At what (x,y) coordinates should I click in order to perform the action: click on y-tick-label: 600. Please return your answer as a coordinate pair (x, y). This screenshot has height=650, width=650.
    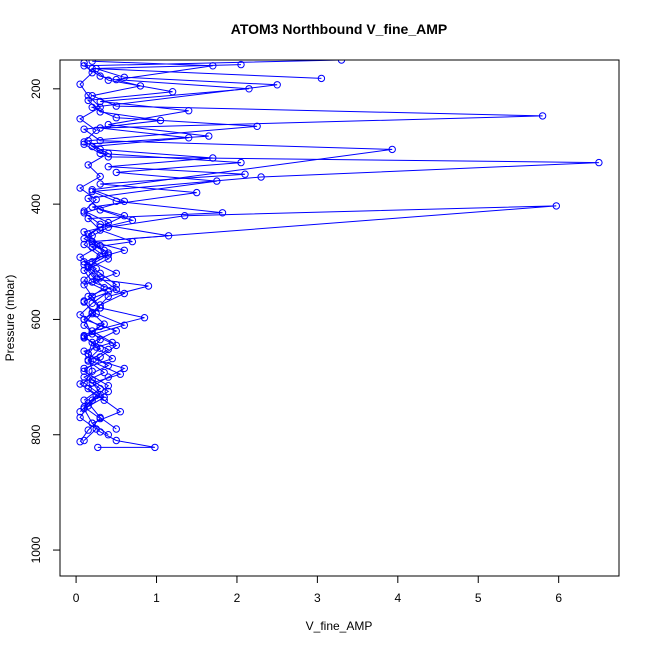
    Looking at the image, I should click on (36, 319).